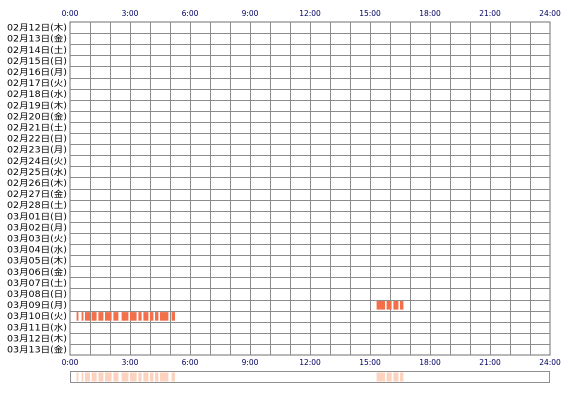  I want to click on row-label: 03月07日(土), so click(37, 283).